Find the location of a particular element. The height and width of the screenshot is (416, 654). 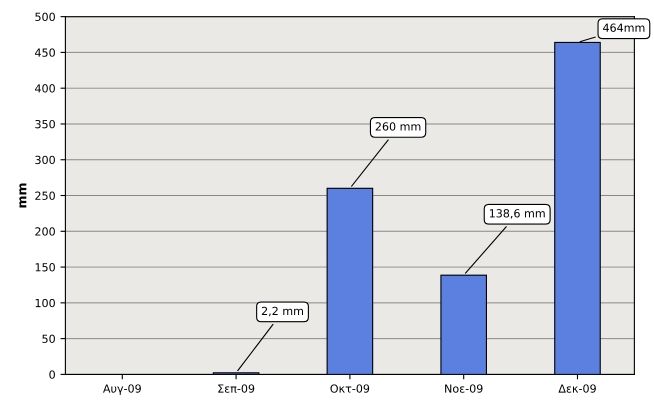

x-tick-label: Σεπ-09 is located at coordinates (236, 388).